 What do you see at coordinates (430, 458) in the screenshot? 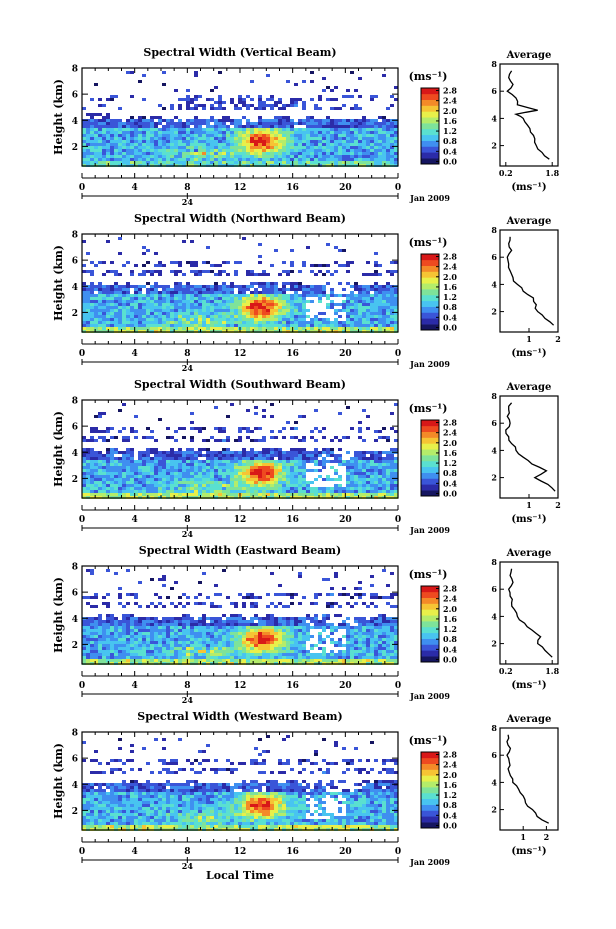
I see `colorbar-swatch` at bounding box center [430, 458].